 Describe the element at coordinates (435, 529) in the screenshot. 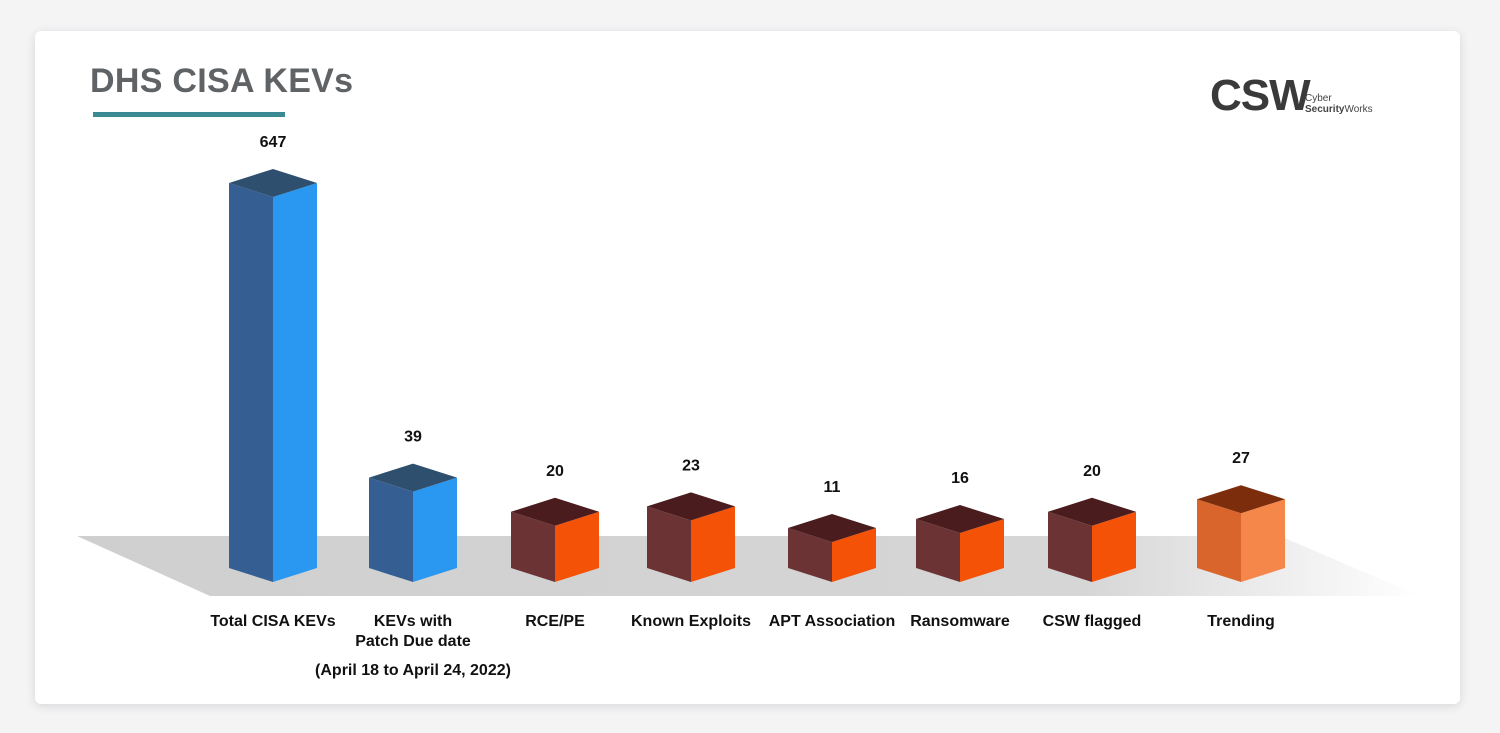

I see `bar-2-front` at that location.